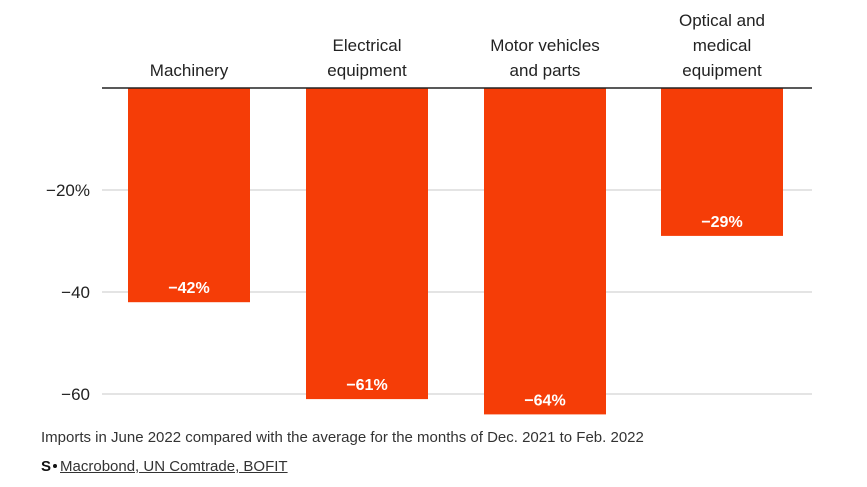 The height and width of the screenshot is (487, 867). I want to click on y-tick-label: −20%, so click(68, 190).